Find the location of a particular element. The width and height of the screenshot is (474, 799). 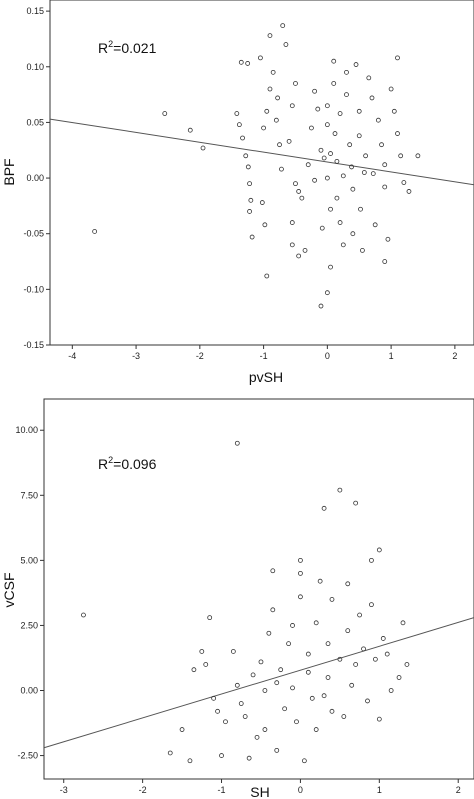

x-tick-label: -1 is located at coordinates (222, 790).